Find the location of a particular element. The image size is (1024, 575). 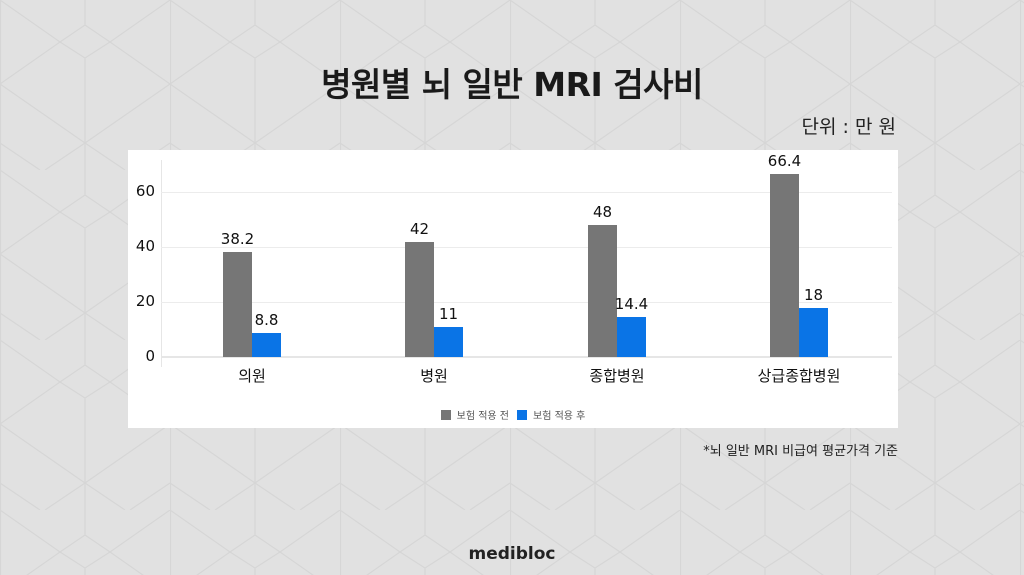

y-tick-label: 40 is located at coordinates (145, 246).